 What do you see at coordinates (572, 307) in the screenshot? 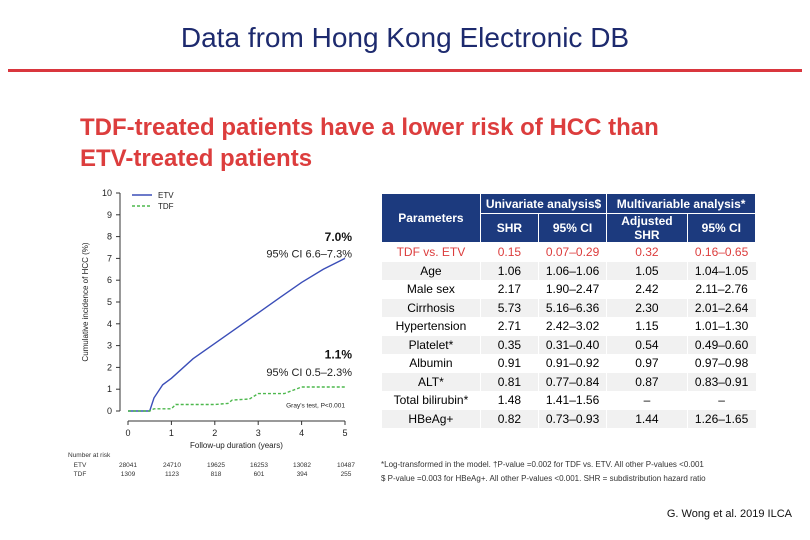
I see `cell-ci: 5.16–6.36` at bounding box center [572, 307].